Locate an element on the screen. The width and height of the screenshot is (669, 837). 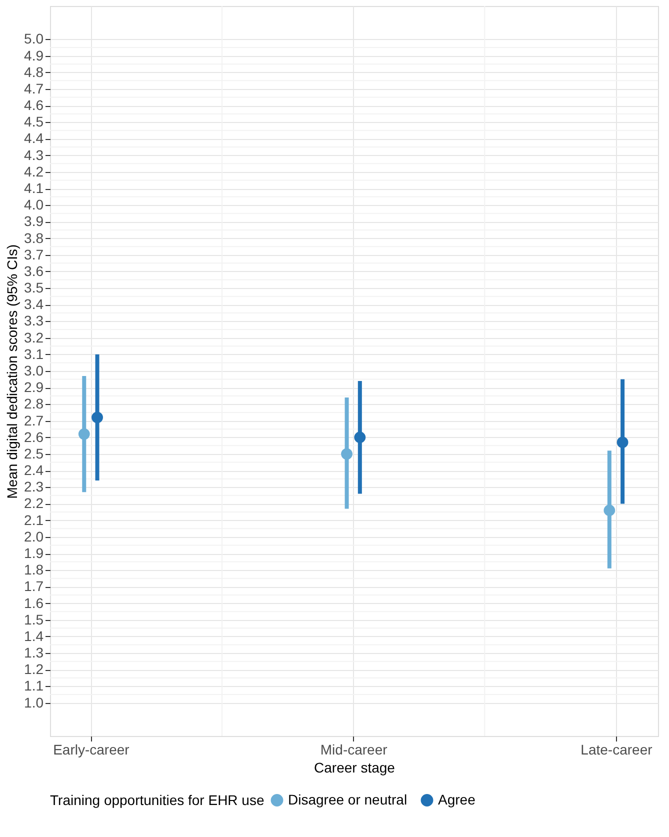
y-tick-label: 3.5 is located at coordinates (34, 288).